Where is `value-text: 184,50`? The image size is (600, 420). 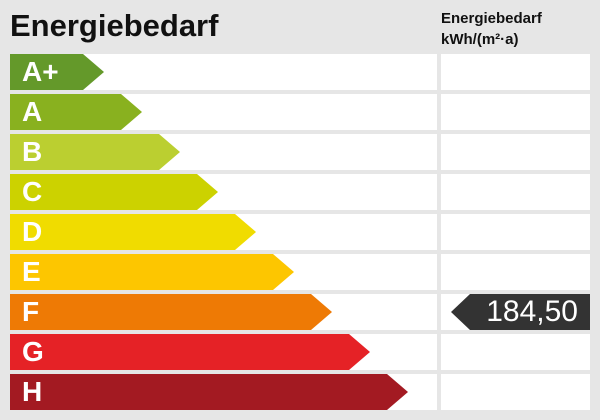
value-text: 184,50 is located at coordinates (532, 311).